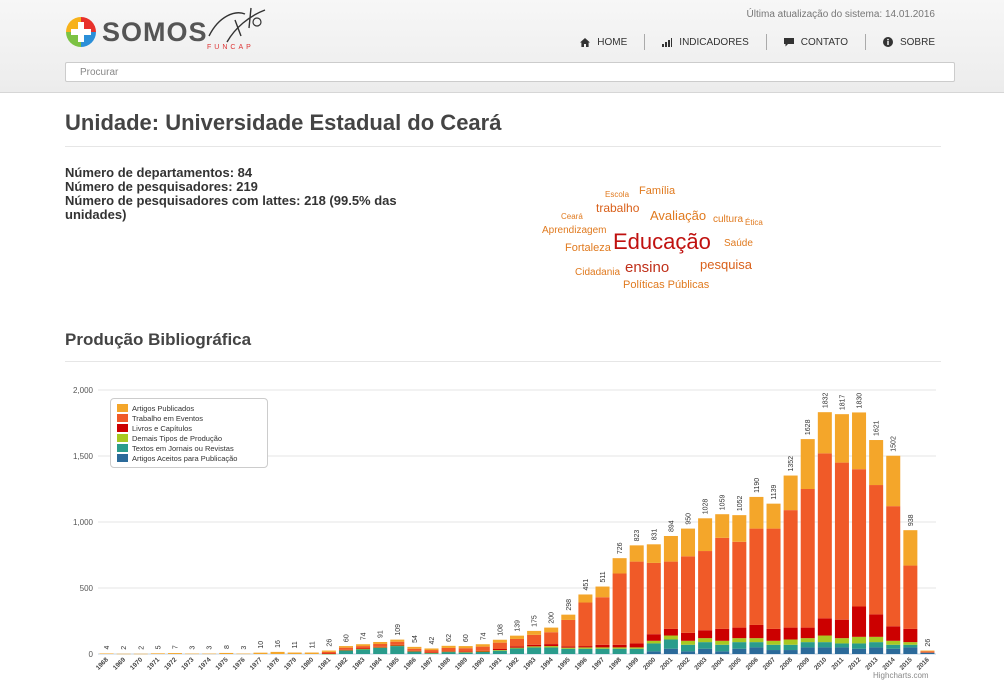 This screenshot has height=692, width=1004. What do you see at coordinates (754, 222) in the screenshot?
I see `word-cloud-term: Ética` at bounding box center [754, 222].